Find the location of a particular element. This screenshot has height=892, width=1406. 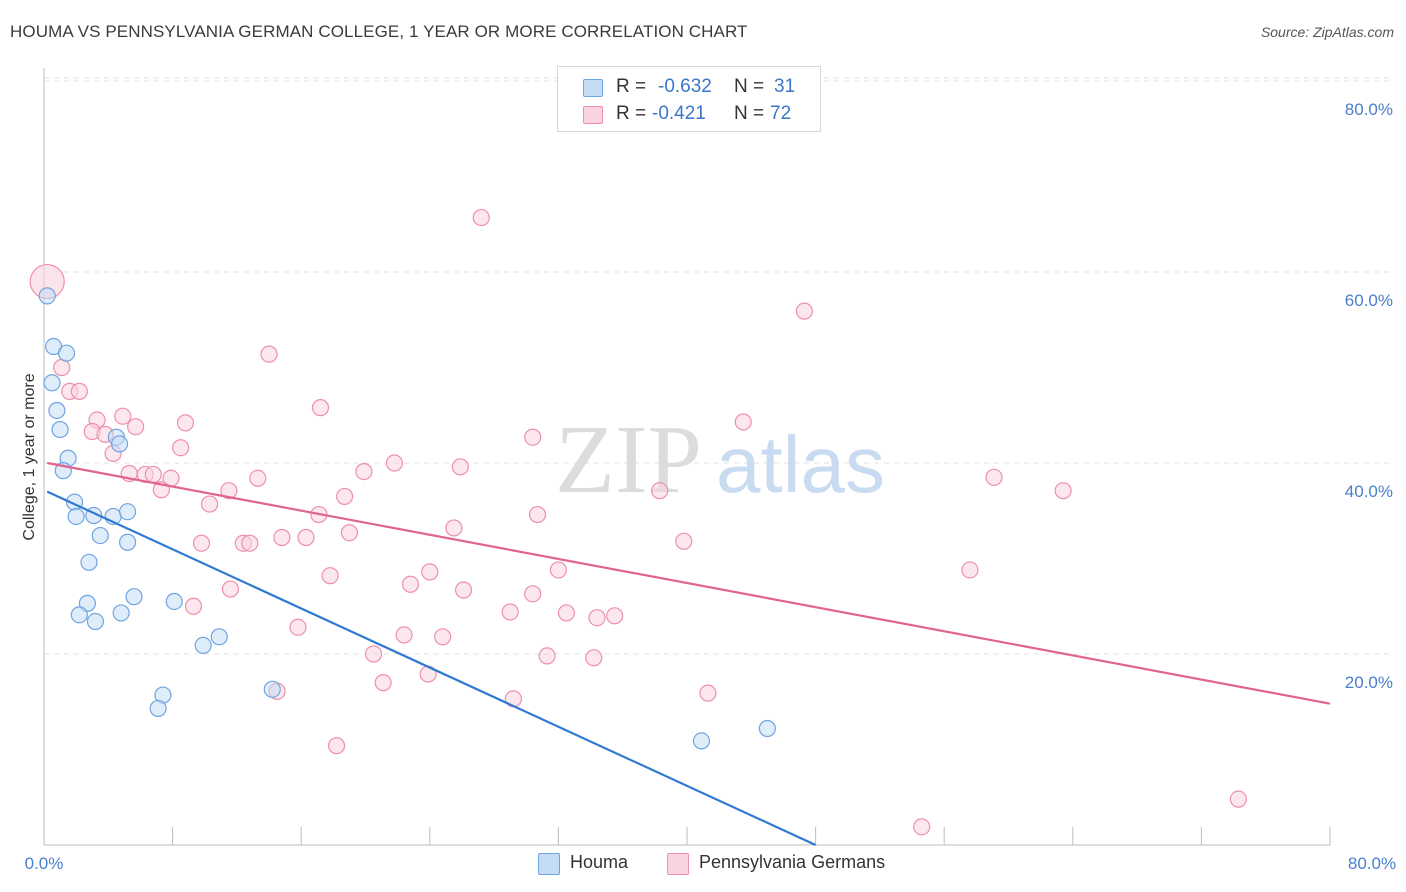

y-axis-label: College, 1 year or more is located at coordinates (29, 456).